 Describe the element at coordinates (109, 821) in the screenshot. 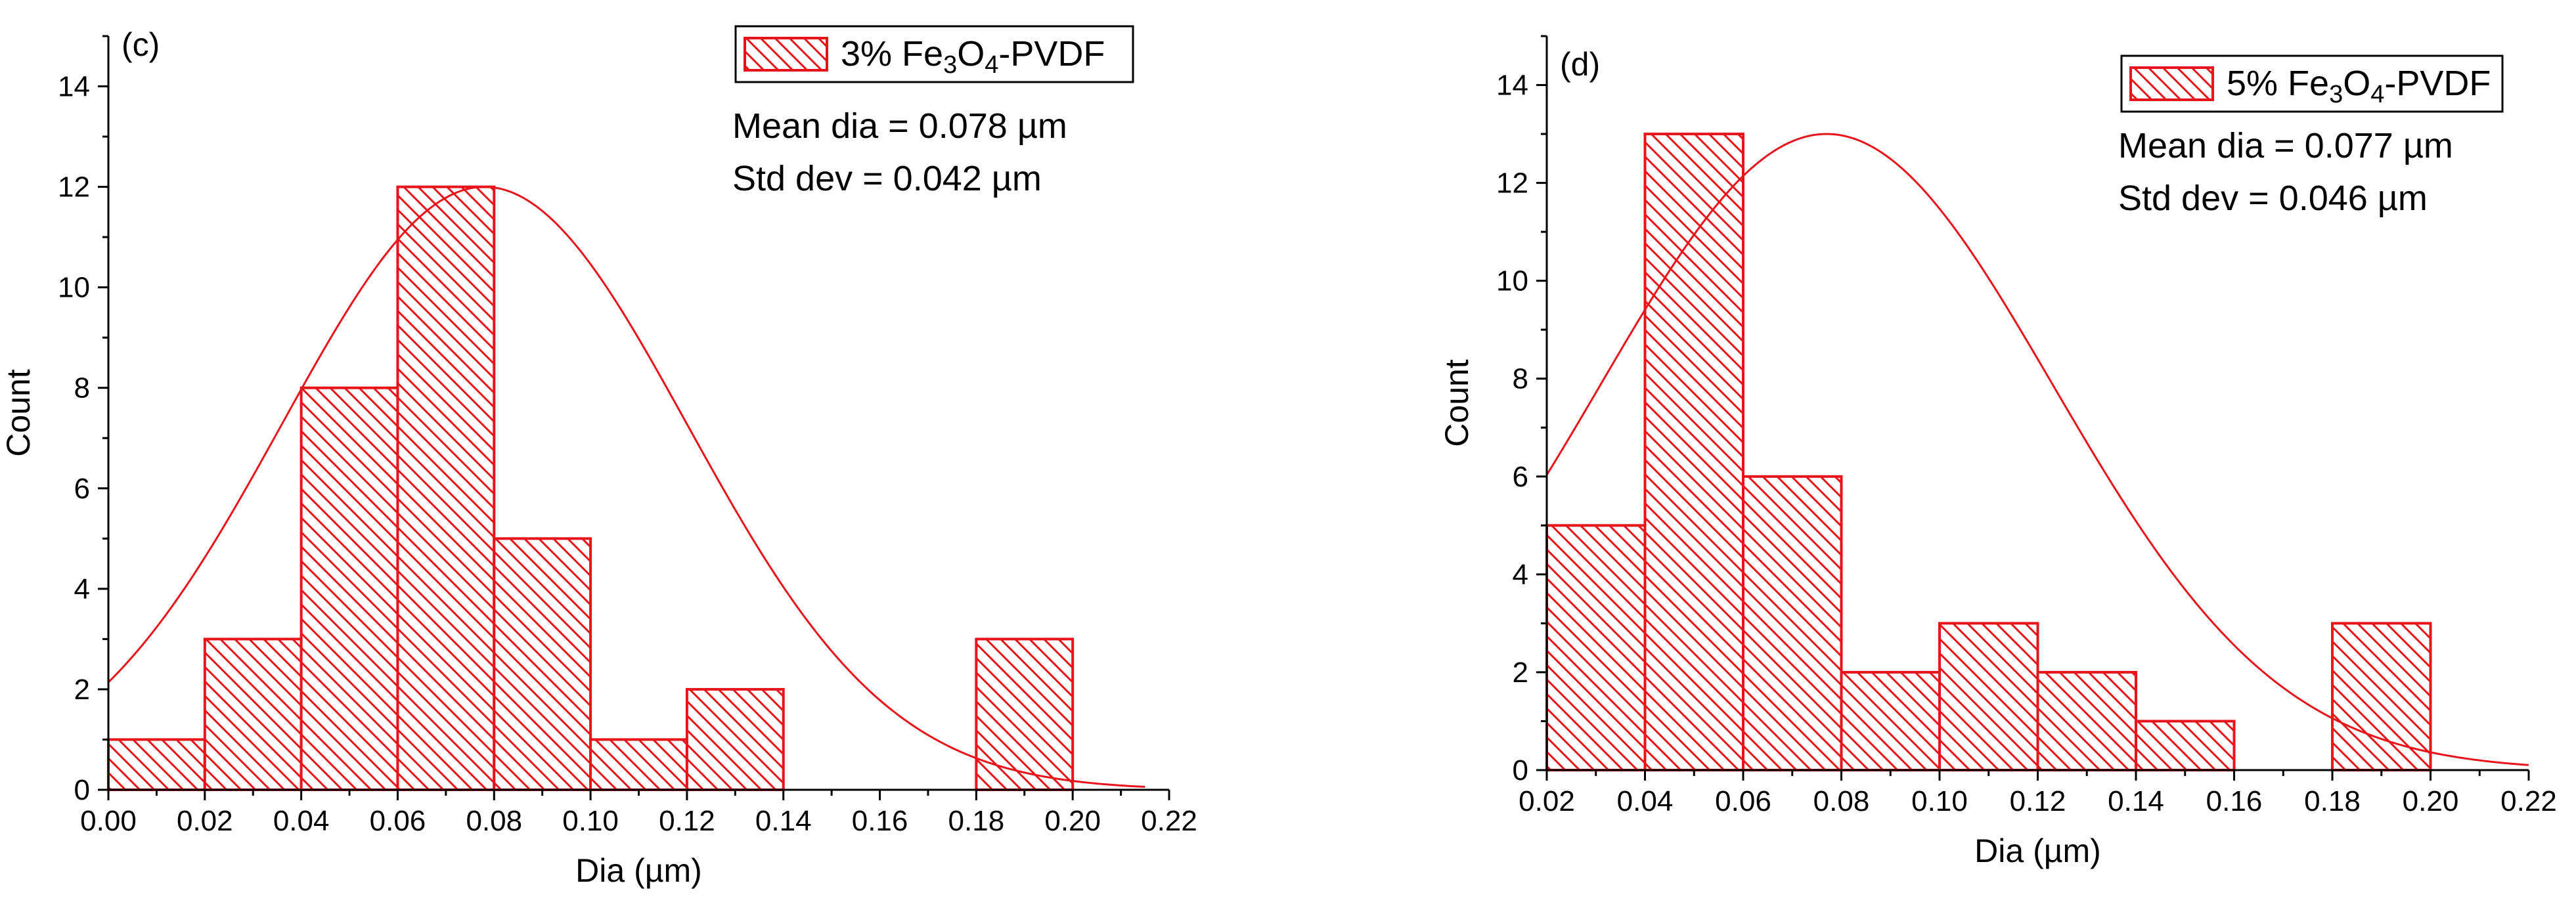

I see `x-tick-label: 0.00` at that location.